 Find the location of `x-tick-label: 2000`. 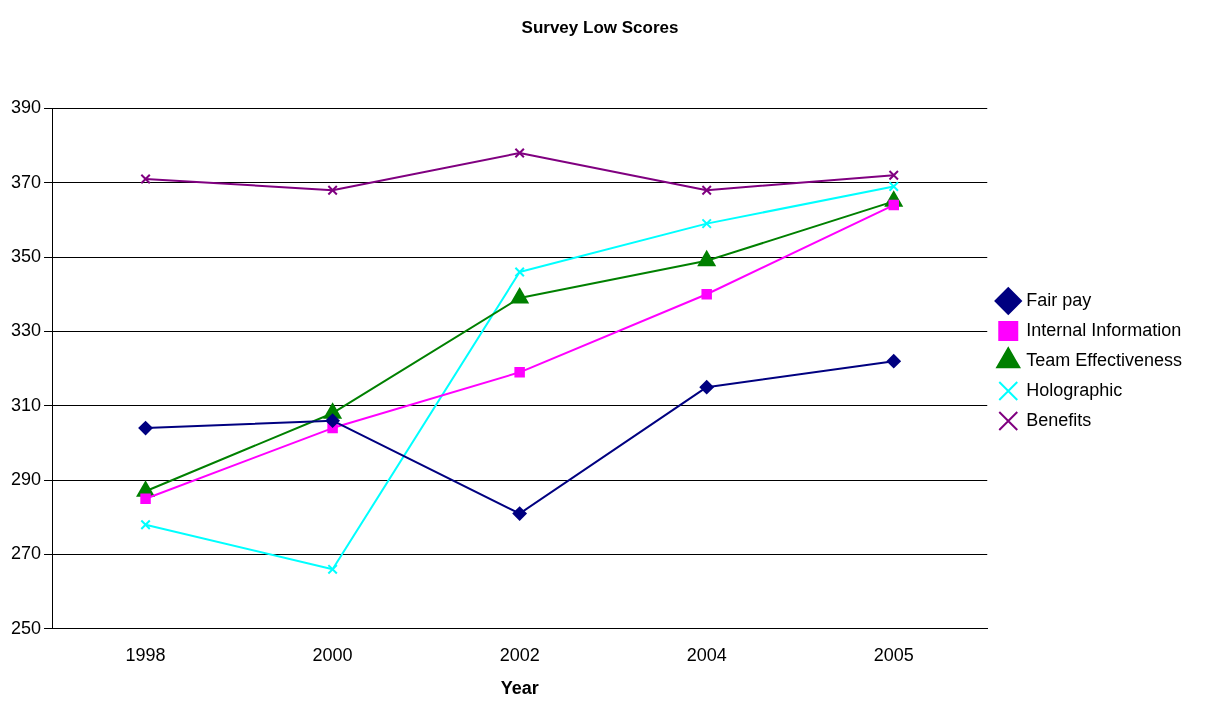

x-tick-label: 2000 is located at coordinates (332, 654).